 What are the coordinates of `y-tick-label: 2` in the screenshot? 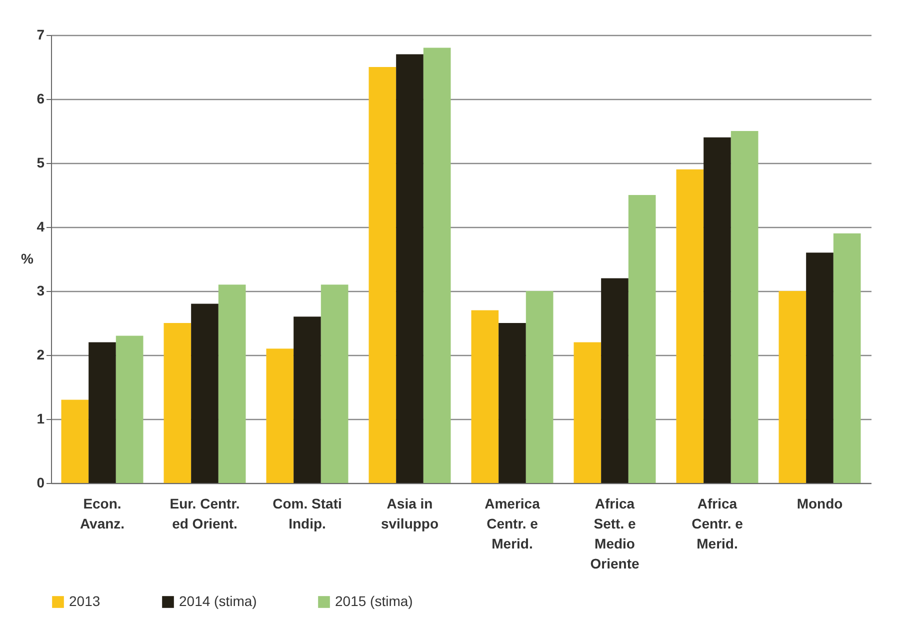 It's located at (40, 354).